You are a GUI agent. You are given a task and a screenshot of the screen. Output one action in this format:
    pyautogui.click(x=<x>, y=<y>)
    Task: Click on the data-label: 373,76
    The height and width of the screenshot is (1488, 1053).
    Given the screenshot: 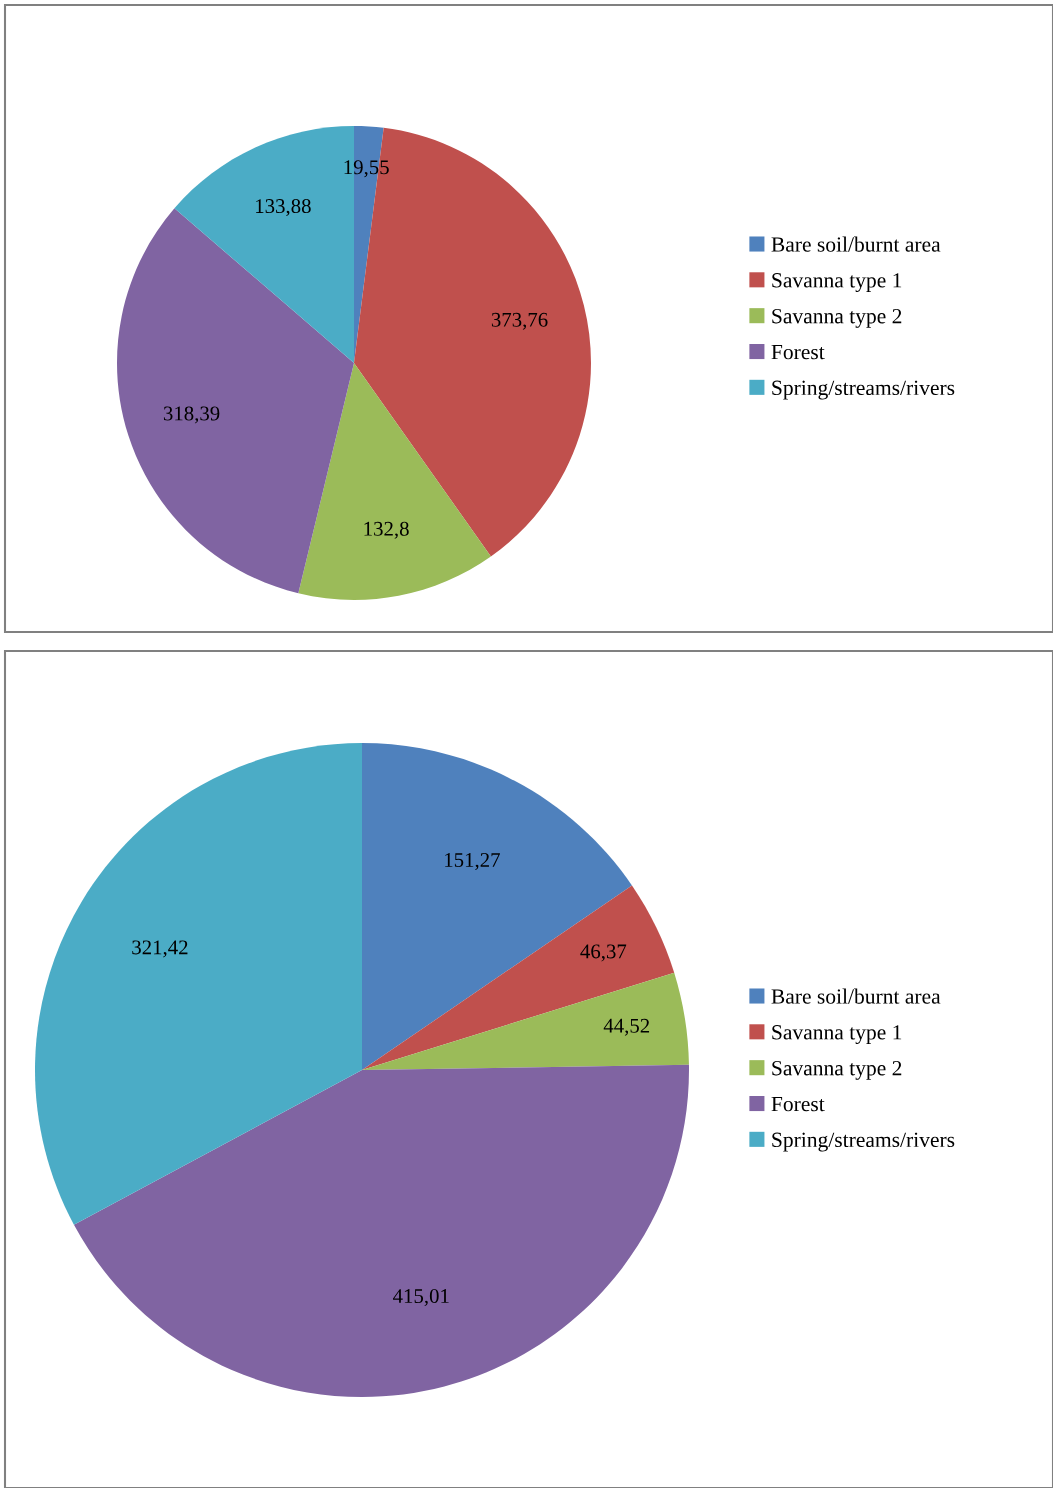 What is the action you would take?
    pyautogui.click(x=519, y=321)
    